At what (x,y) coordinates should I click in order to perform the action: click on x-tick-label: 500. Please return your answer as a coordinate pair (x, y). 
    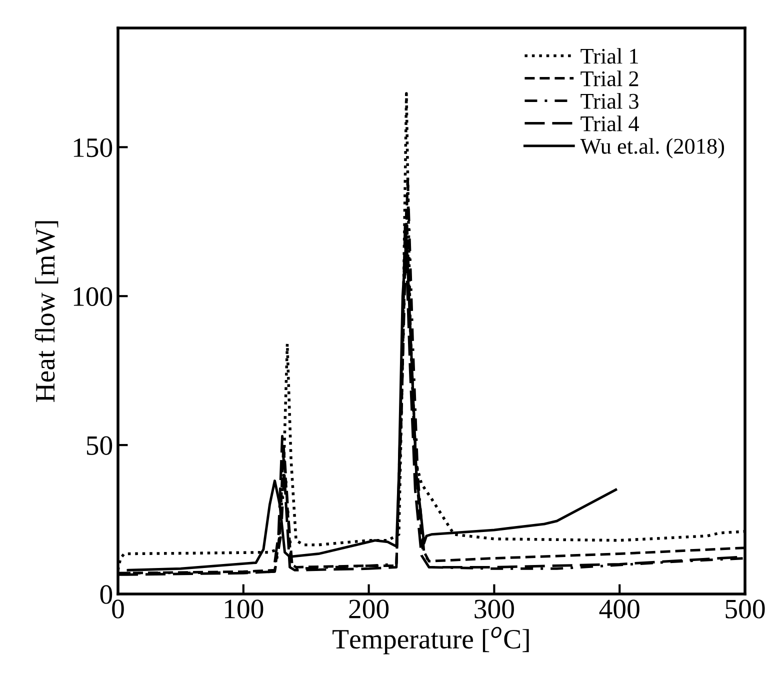
    Looking at the image, I should click on (745, 609).